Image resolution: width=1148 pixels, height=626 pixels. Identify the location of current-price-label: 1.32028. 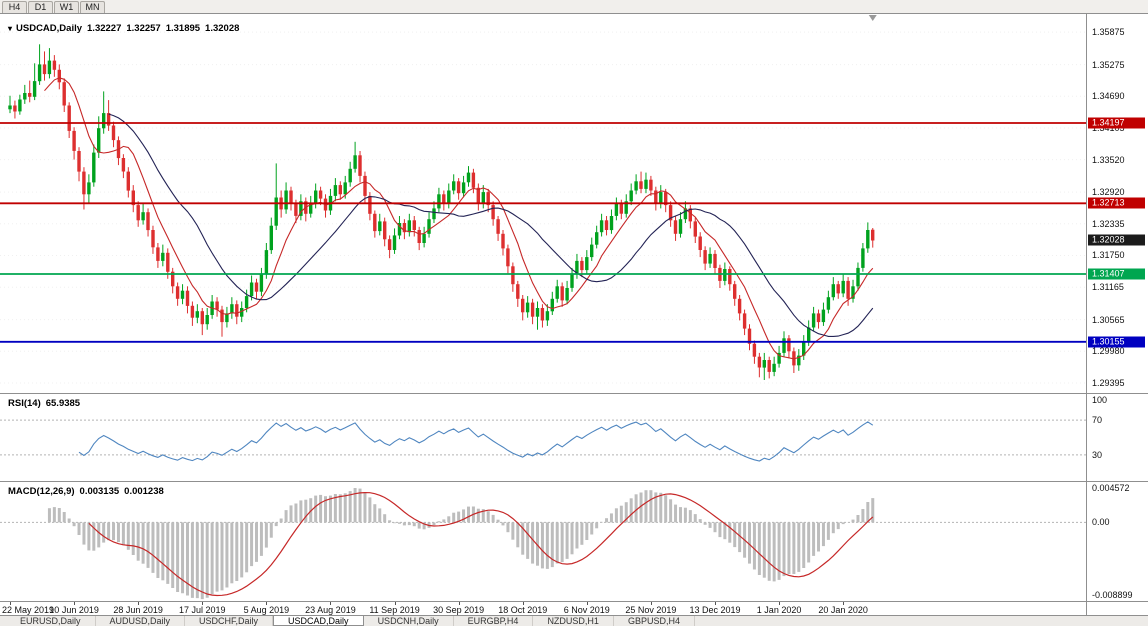
(1116, 240).